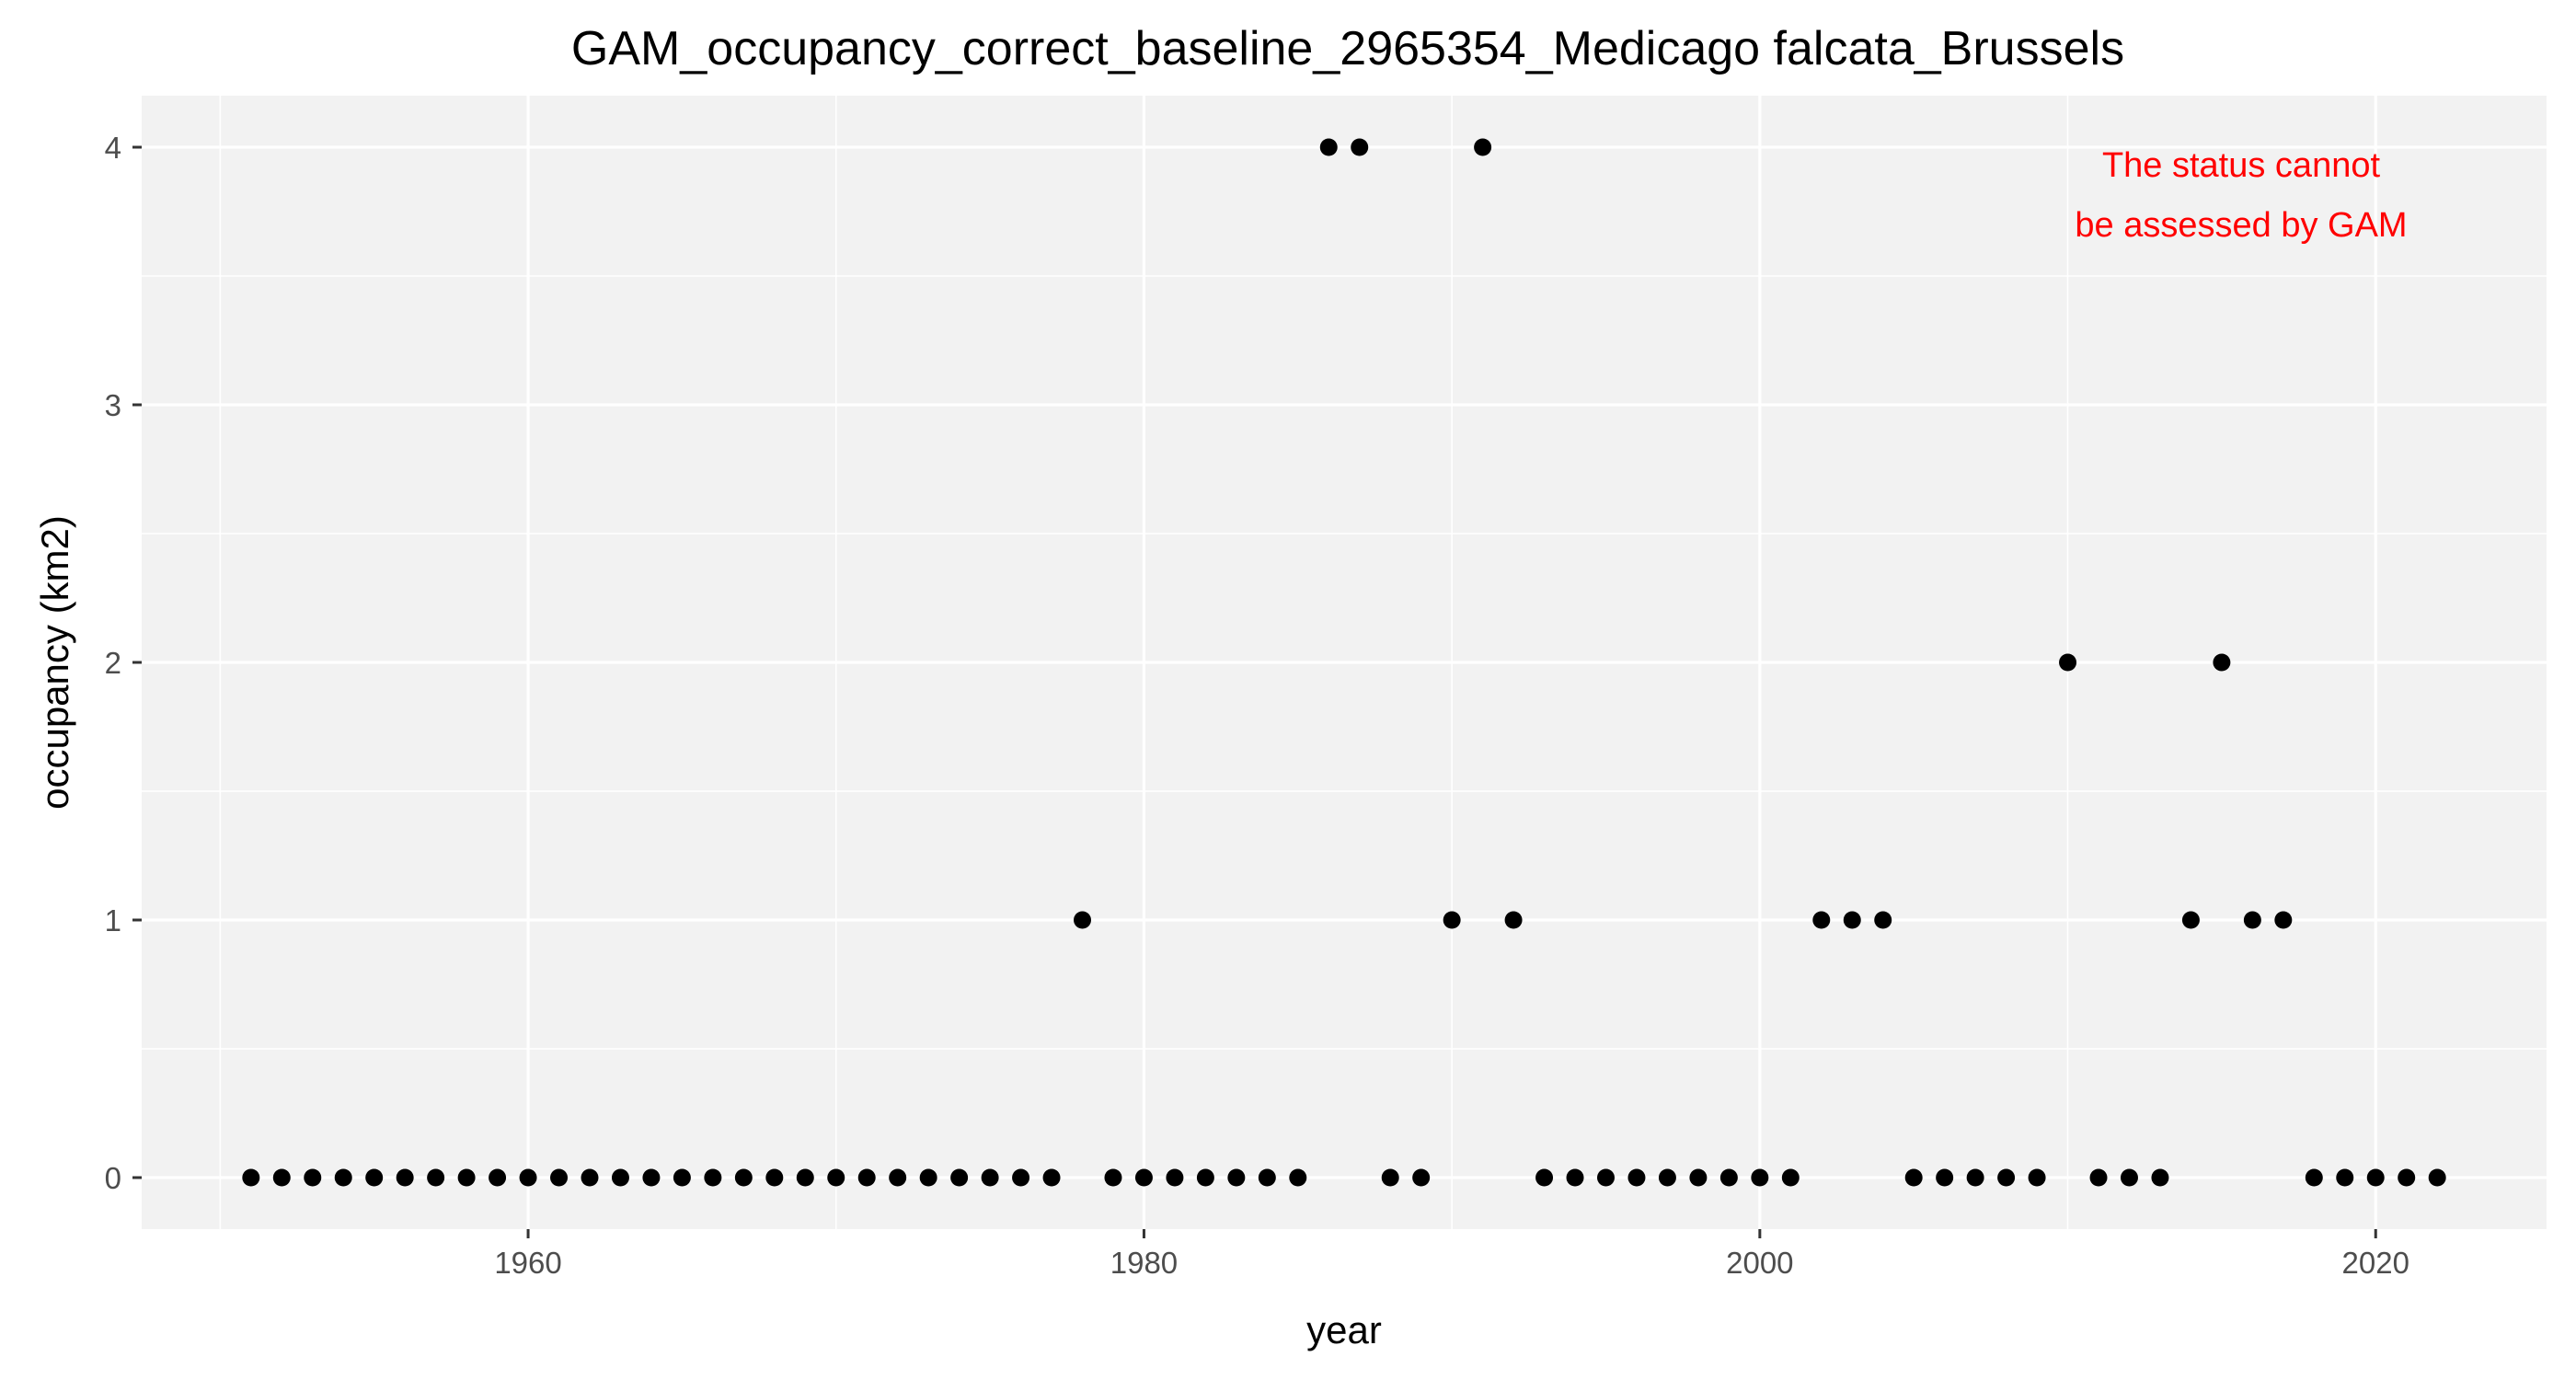 The image size is (2576, 1380). I want to click on x-axis: 1960 1980 2000 2020, so click(1451, 1254).